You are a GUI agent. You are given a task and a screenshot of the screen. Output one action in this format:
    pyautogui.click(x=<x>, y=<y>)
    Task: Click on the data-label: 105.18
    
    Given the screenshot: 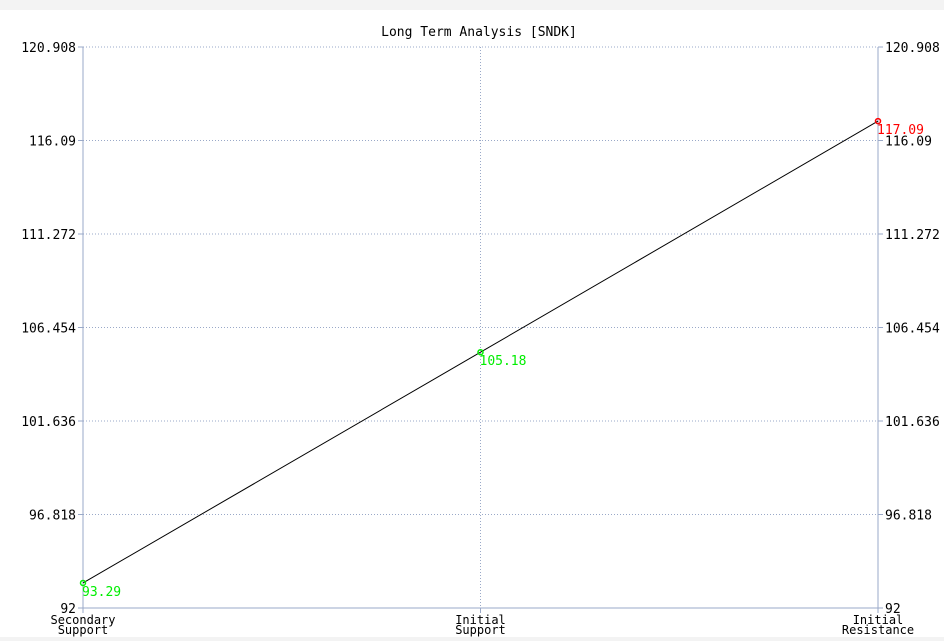 What is the action you would take?
    pyautogui.click(x=503, y=361)
    